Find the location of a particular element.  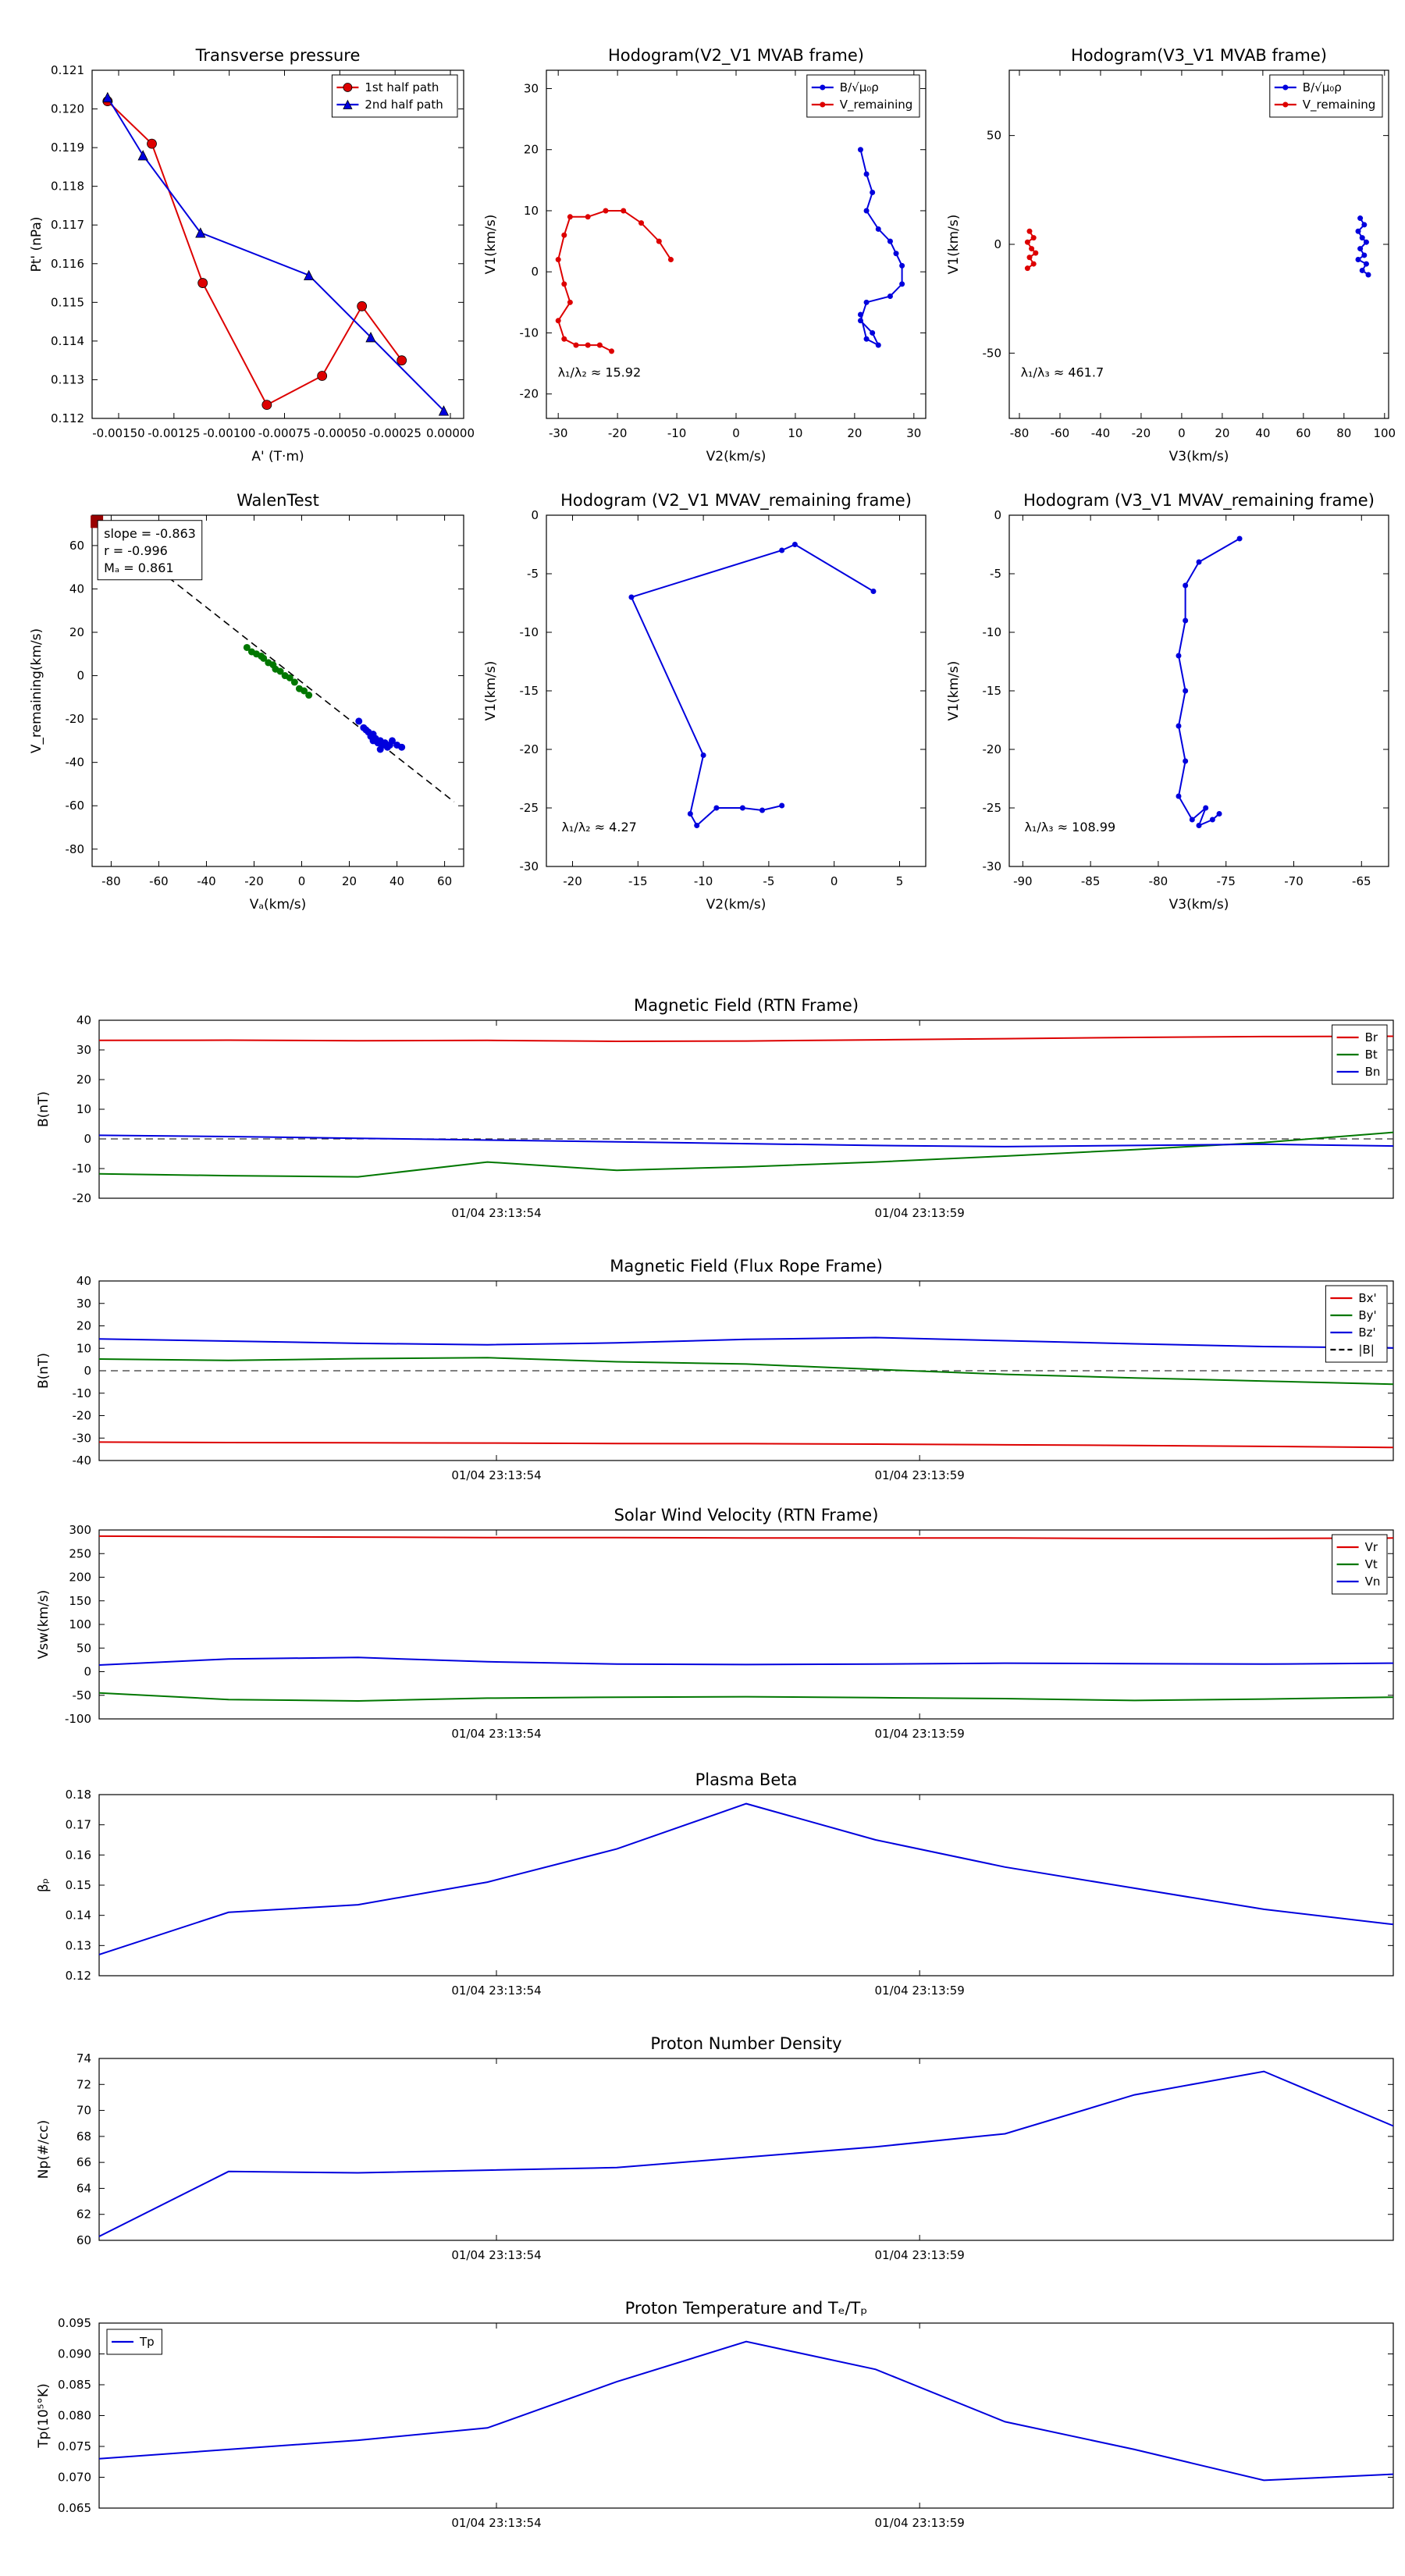

y-tick-label: 0.117 is located at coordinates (68, 225).